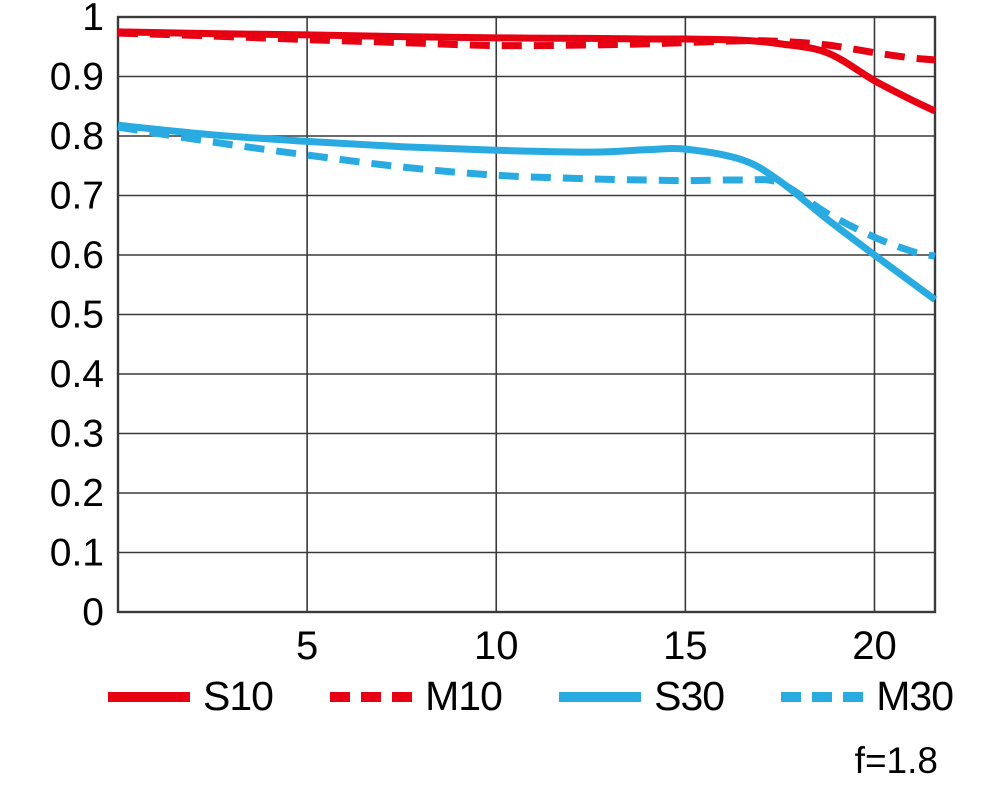  Describe the element at coordinates (896, 760) in the screenshot. I see `aperture-label: f=1.8` at that location.